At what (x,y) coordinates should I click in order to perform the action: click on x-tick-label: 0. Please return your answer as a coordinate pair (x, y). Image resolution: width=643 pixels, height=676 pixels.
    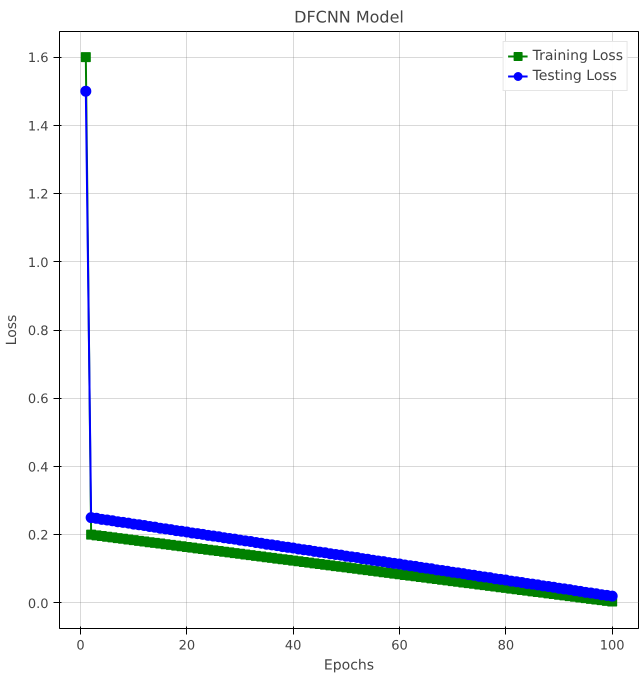
    Looking at the image, I should click on (80, 646).